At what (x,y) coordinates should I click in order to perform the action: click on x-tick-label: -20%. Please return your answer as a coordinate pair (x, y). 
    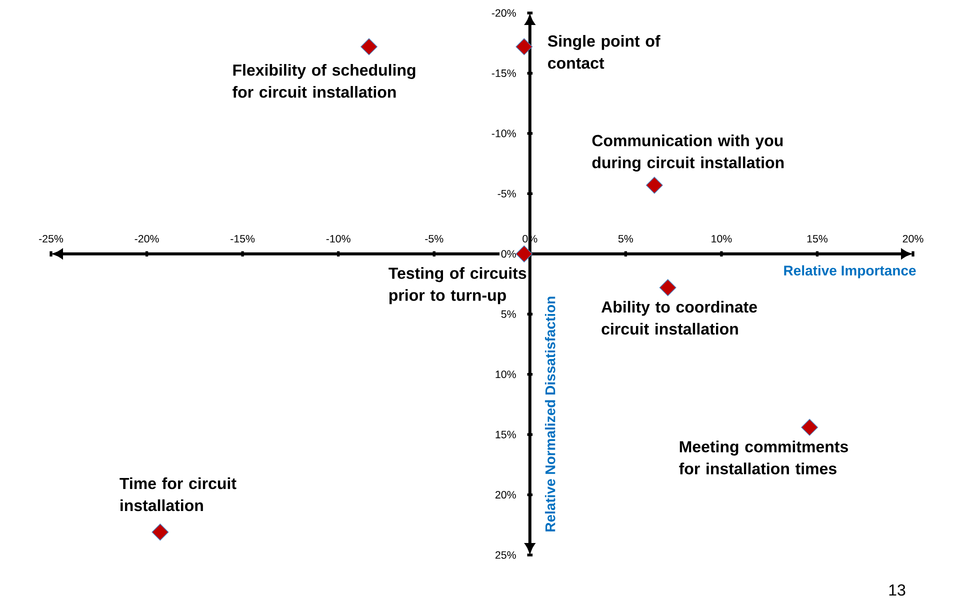
    Looking at the image, I should click on (146, 238).